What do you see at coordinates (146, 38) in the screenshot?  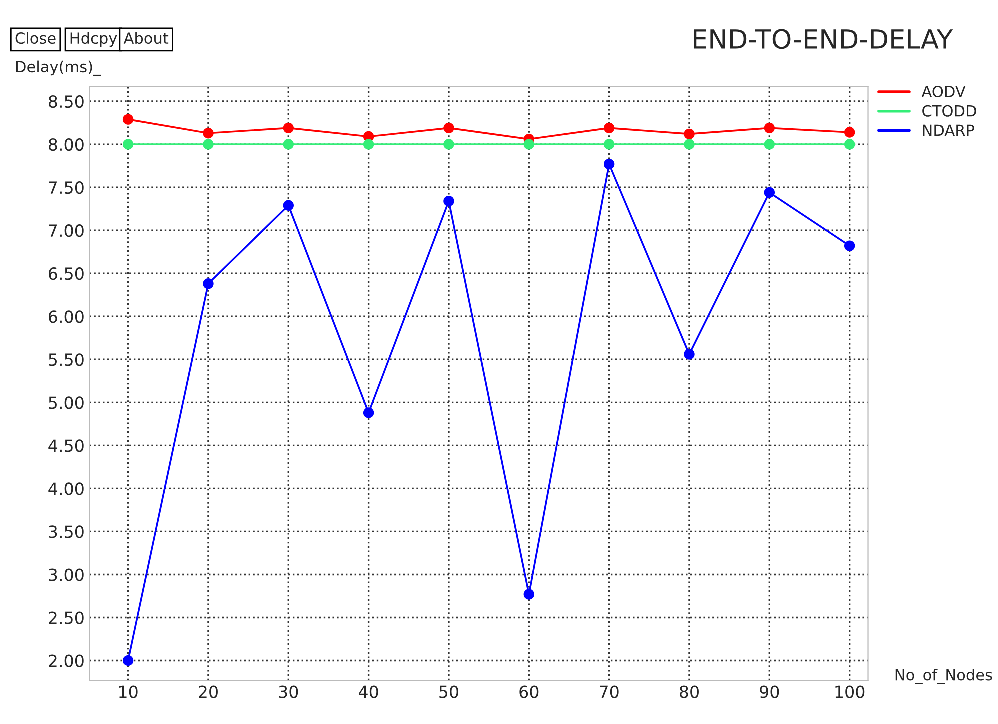 I see `text: About` at bounding box center [146, 38].